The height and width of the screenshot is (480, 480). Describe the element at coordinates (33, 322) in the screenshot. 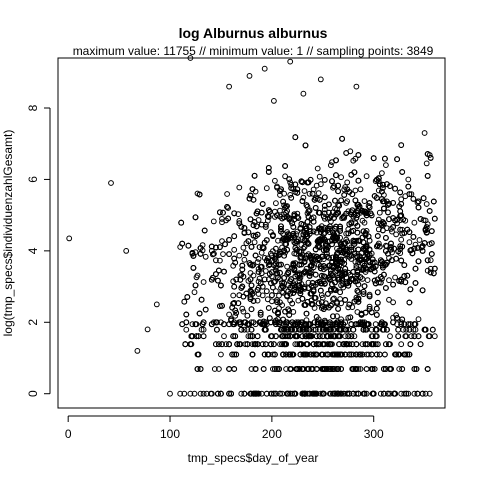

I see `y-tick-label: 2` at that location.